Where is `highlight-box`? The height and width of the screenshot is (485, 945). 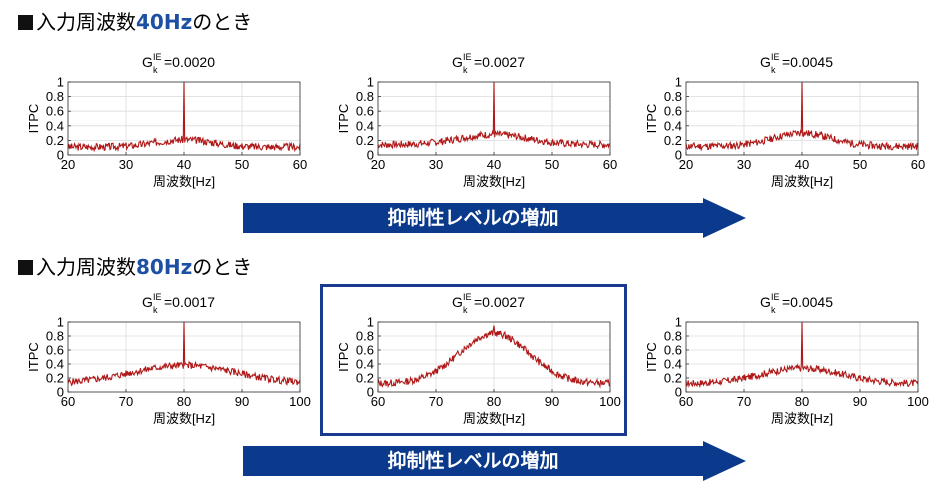 highlight-box is located at coordinates (473, 360).